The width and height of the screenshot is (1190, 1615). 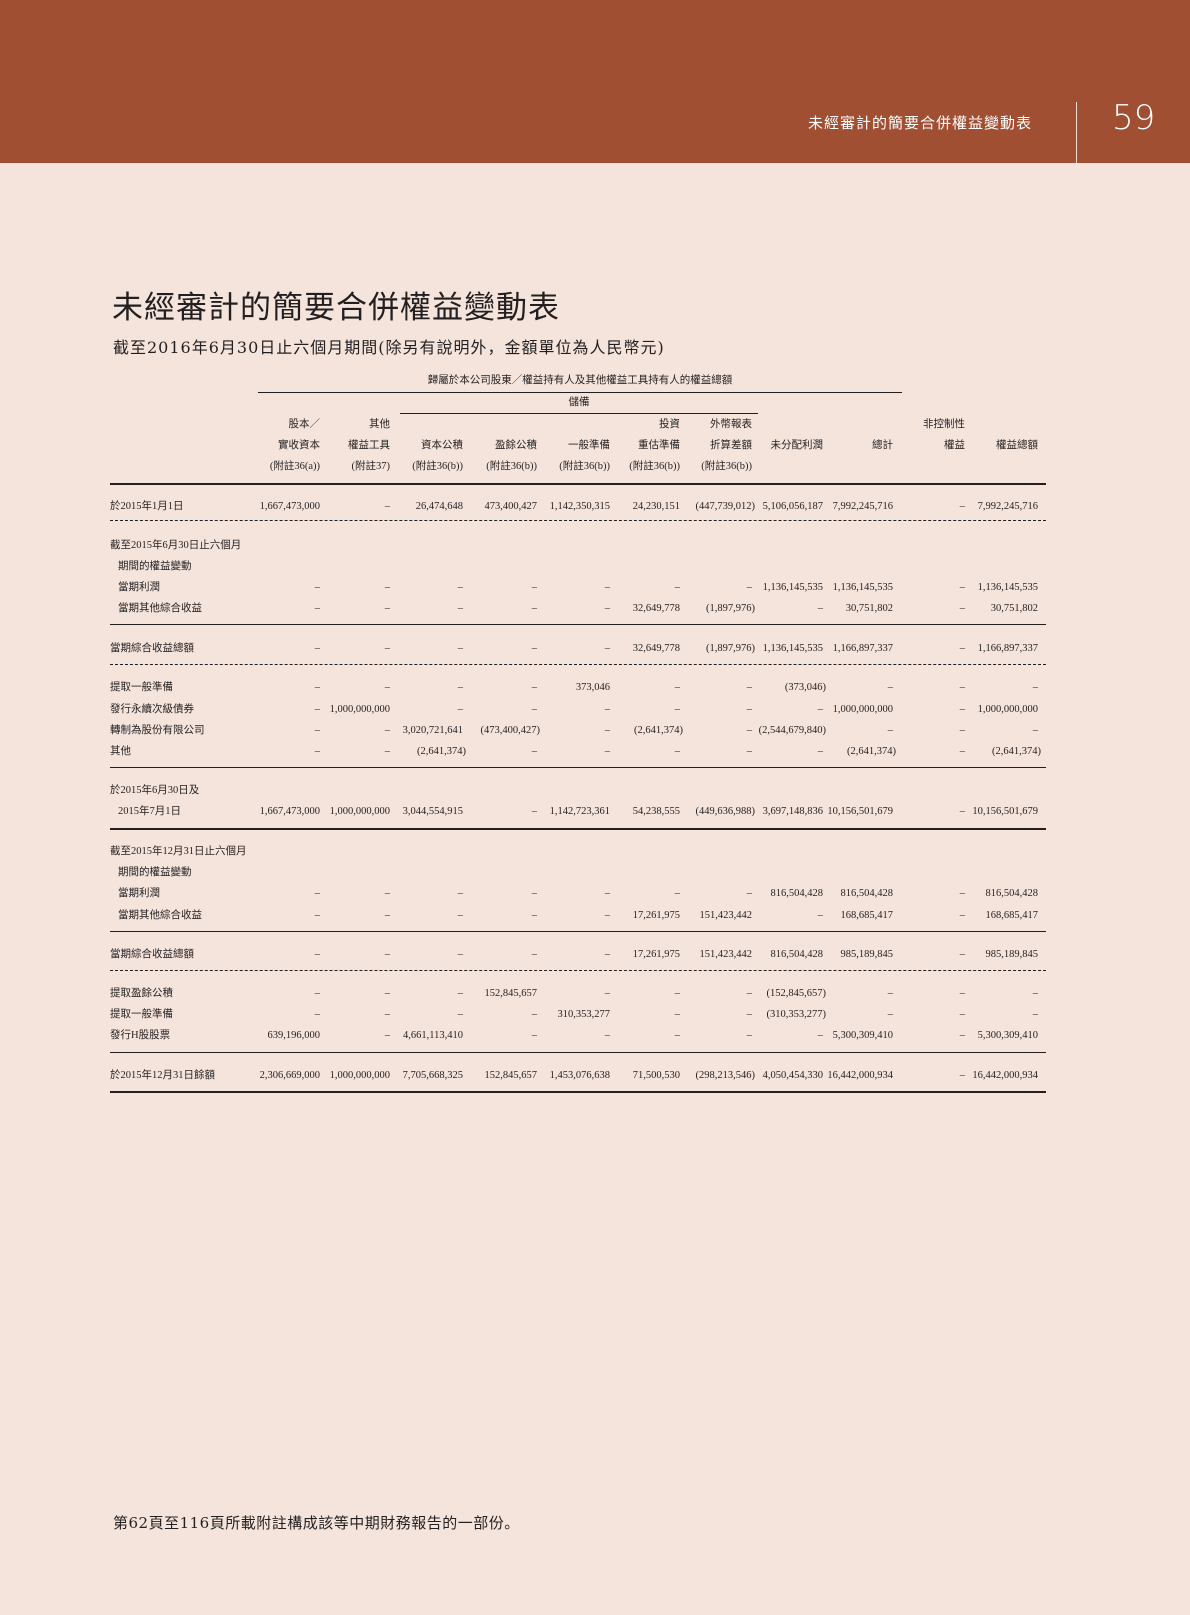 What do you see at coordinates (579, 1075) in the screenshot?
I see `table-cell: 1,453,076,638` at bounding box center [579, 1075].